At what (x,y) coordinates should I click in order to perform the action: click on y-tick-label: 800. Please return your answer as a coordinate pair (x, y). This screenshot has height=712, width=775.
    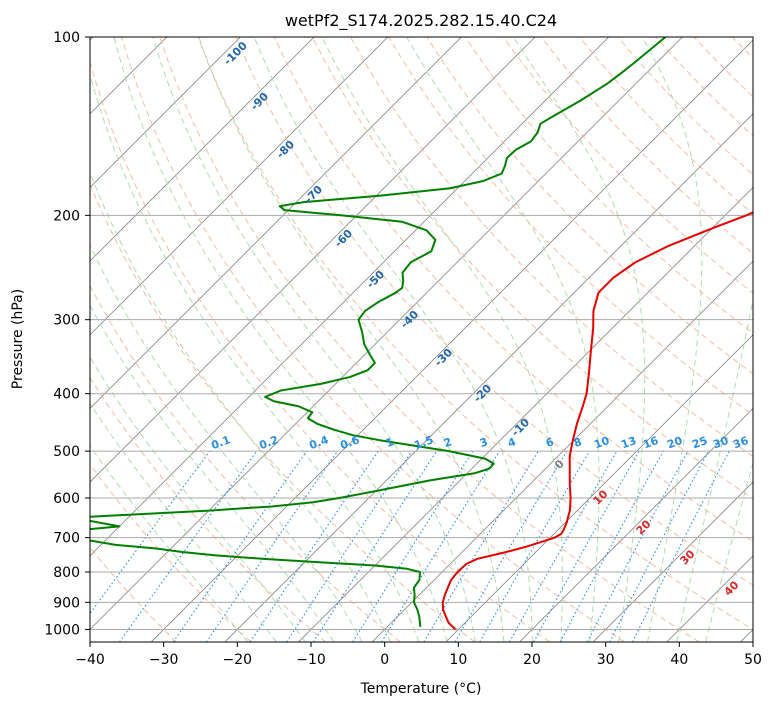
    Looking at the image, I should click on (66, 573).